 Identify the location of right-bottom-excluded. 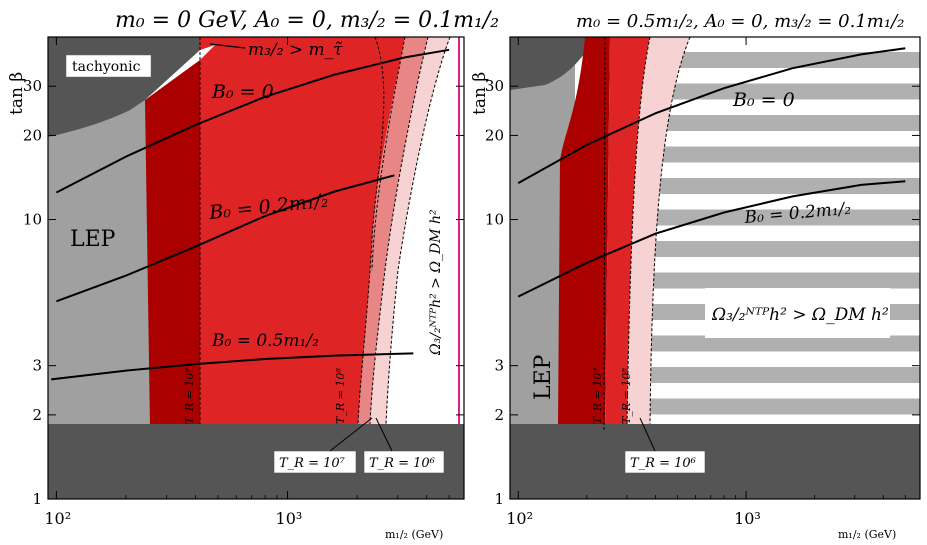
(715, 461).